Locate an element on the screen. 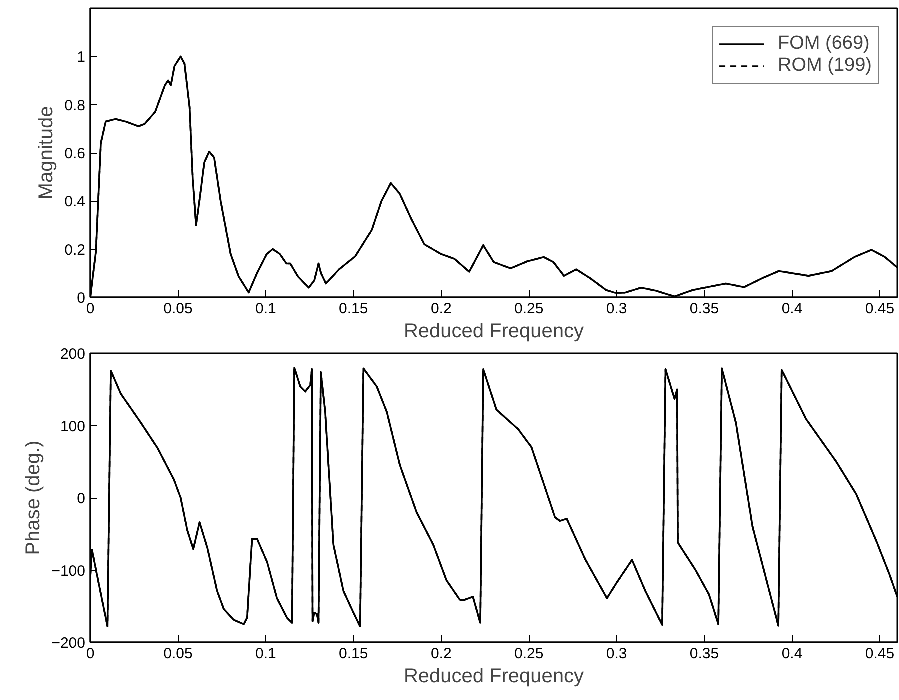 The image size is (899, 700). y-tick-label: 200 is located at coordinates (73, 354).